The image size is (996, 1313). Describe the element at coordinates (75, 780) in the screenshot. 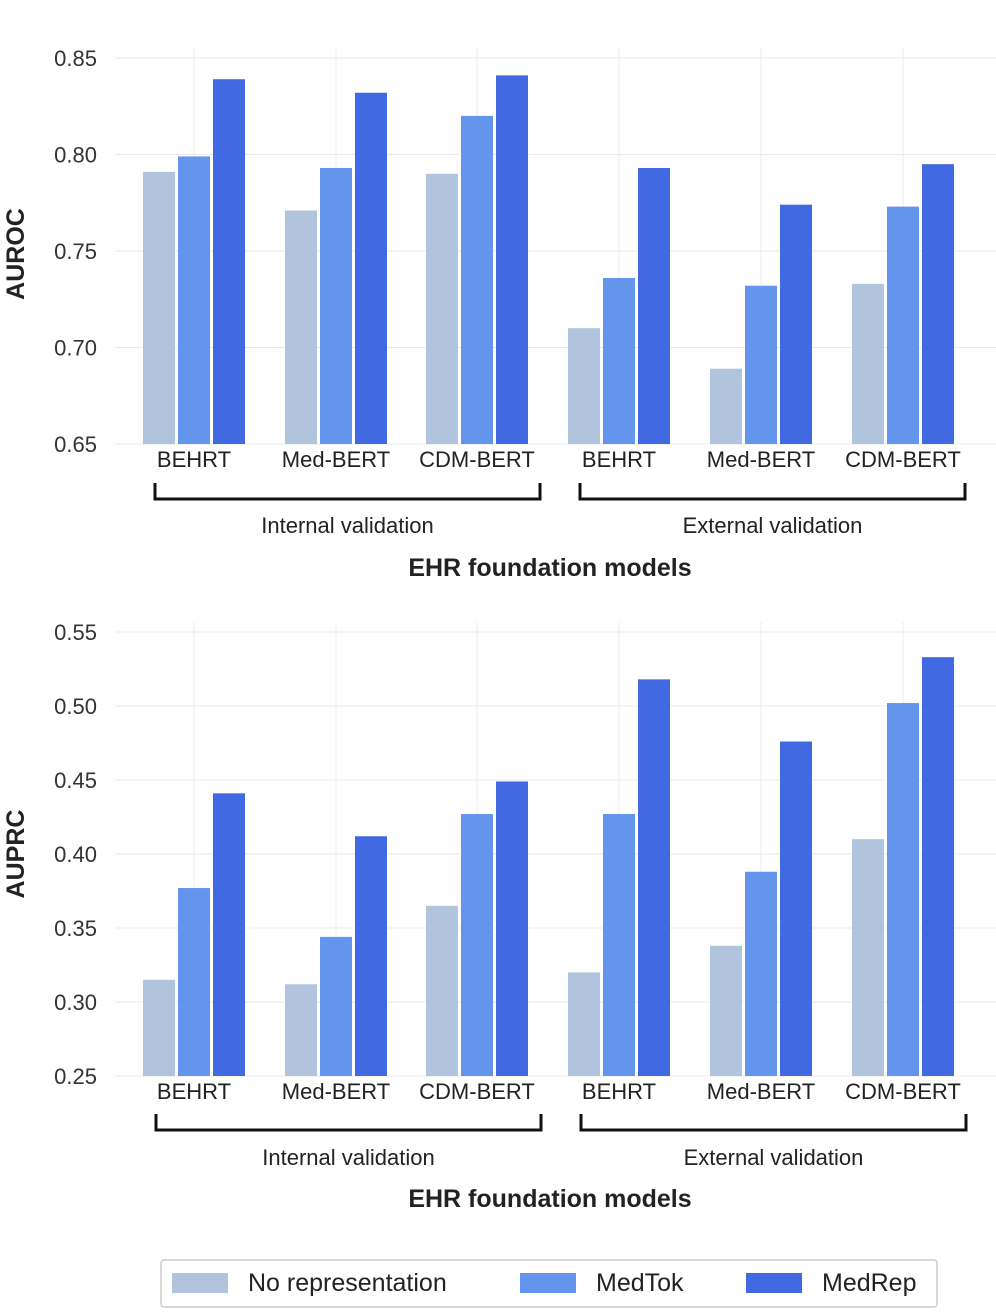

I see `y-tick-label: 0.45` at that location.